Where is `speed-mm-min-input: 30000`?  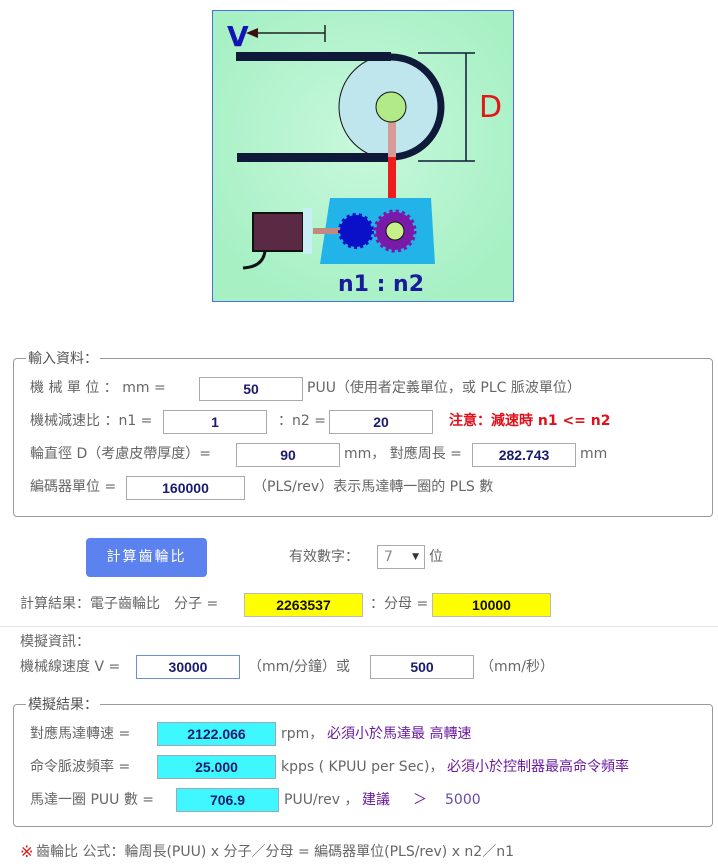 speed-mm-min-input: 30000 is located at coordinates (188, 667).